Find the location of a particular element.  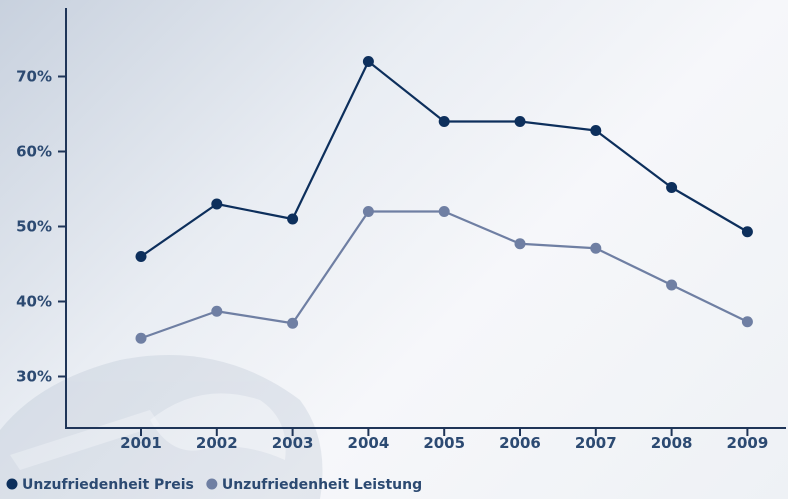

legend-label: Unzufriedenheit Leistung is located at coordinates (322, 485).